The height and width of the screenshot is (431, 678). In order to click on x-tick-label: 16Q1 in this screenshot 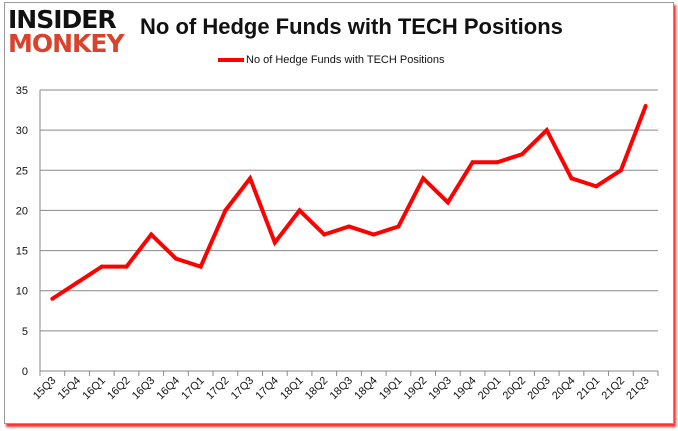, I will do `click(94, 389)`.